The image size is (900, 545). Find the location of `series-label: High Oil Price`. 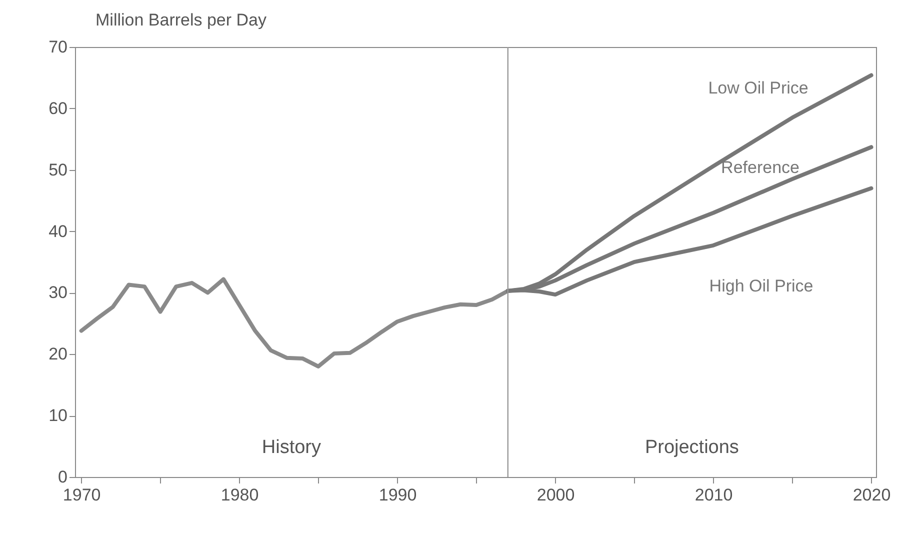

series-label: High Oil Price is located at coordinates (761, 286).